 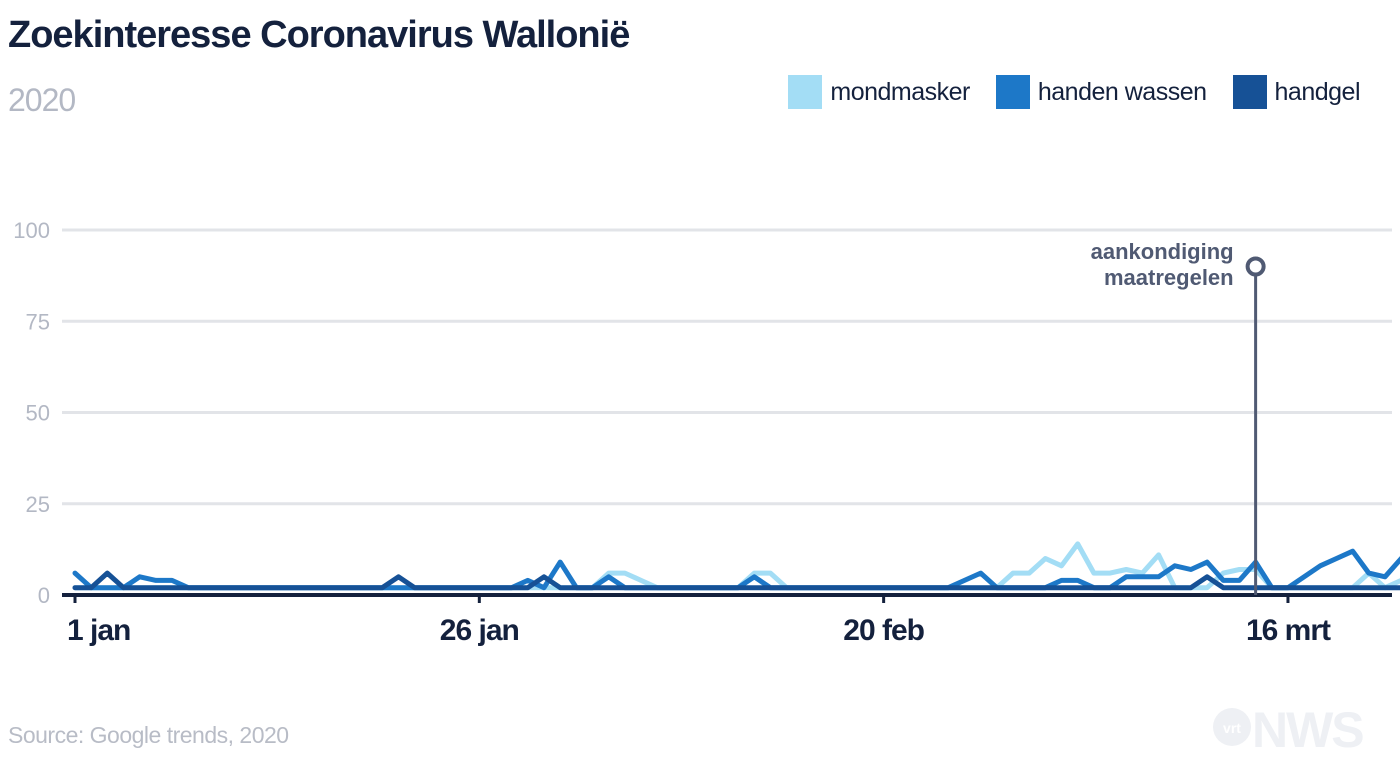 I want to click on x-tick-label-0: 1 jan, so click(x=98, y=630).